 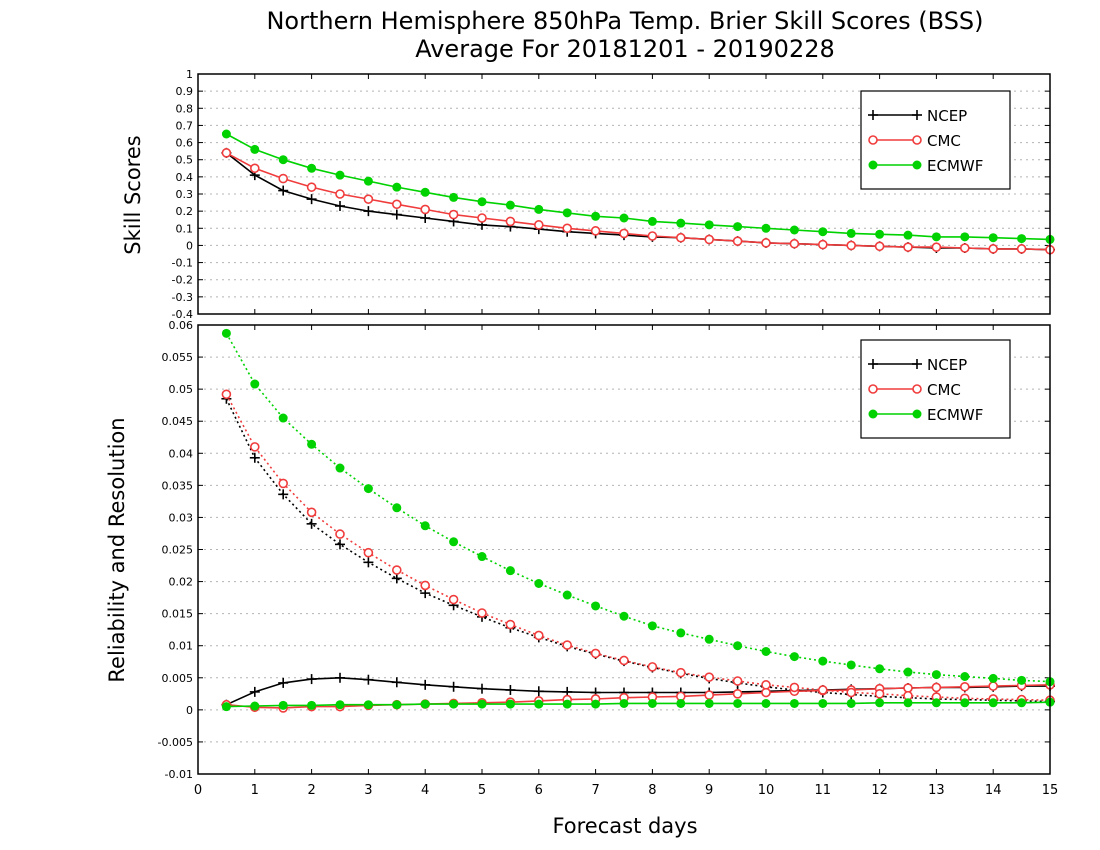 I want to click on x-tick-label: 6, so click(x=539, y=790).